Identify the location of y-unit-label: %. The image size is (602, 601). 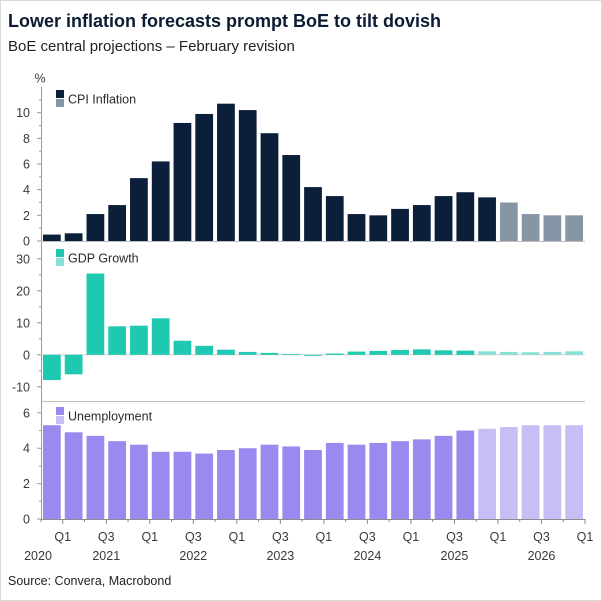
(39, 79).